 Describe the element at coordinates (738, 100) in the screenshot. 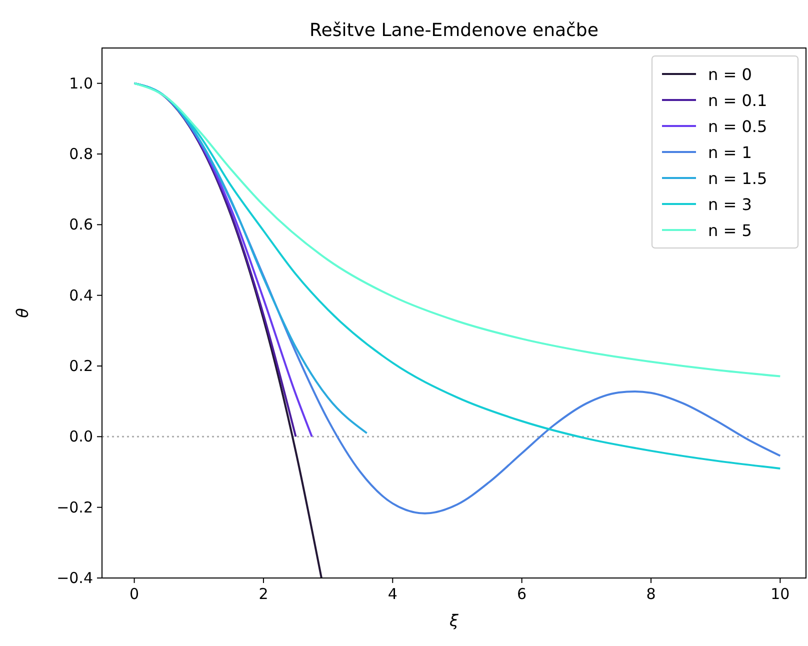

I see `legend-label: n = 0.1` at that location.